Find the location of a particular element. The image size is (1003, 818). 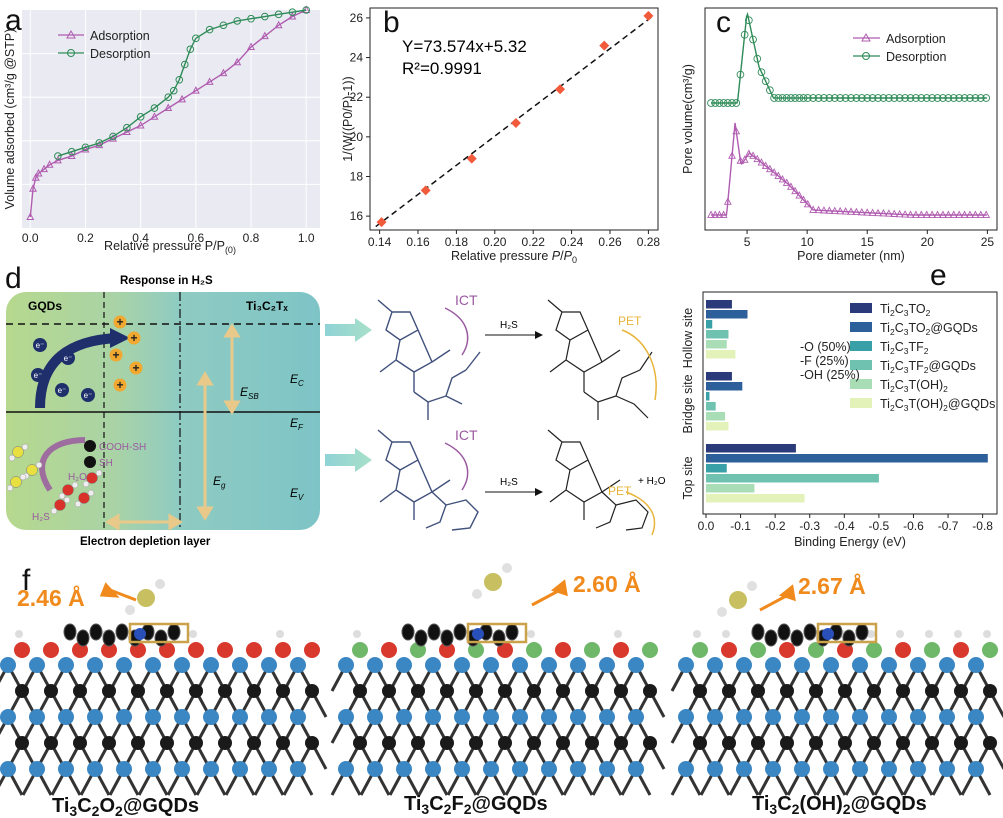

series-line-desorption is located at coordinates (182, 83).